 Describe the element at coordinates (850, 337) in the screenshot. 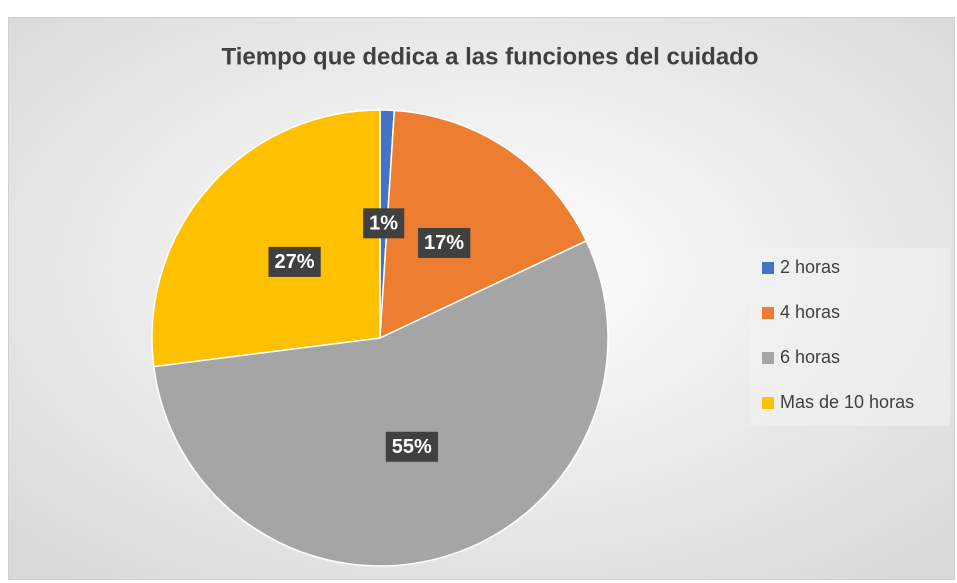

I see `legend-box` at that location.